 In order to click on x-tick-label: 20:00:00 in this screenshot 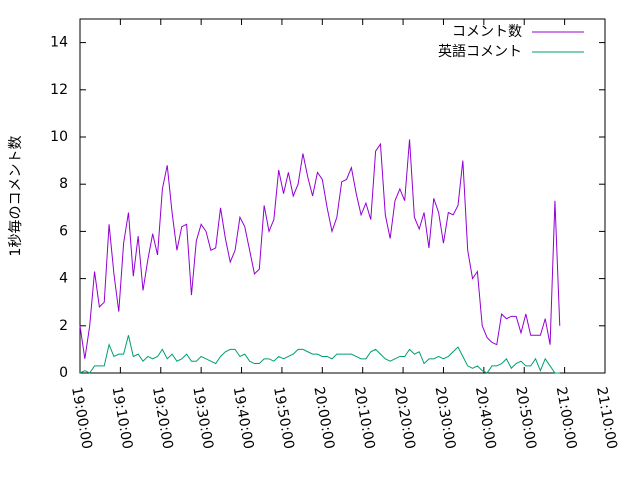, I will do `click(323, 418)`.